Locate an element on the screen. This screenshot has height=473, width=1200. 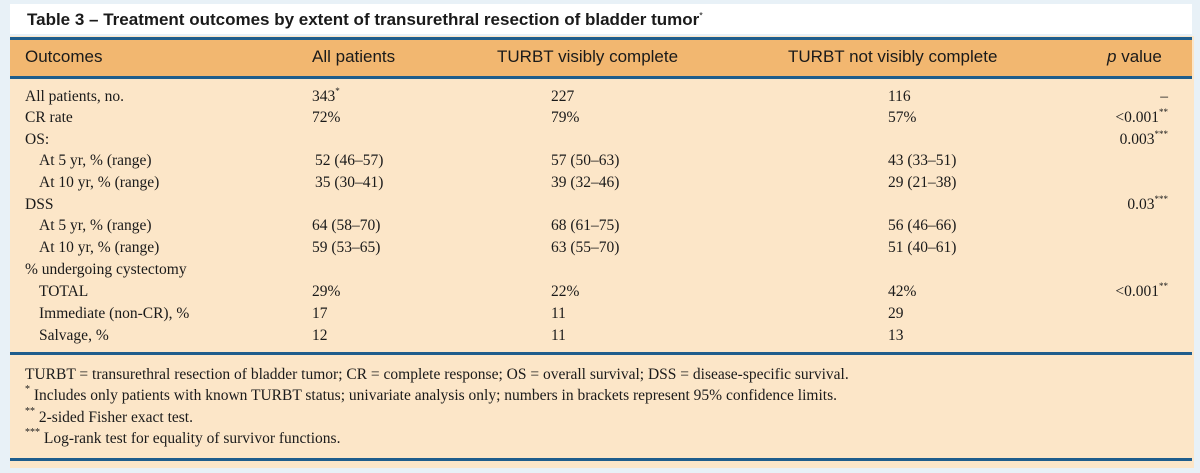
cell-turbt-complete-text: 11 is located at coordinates (558, 335).